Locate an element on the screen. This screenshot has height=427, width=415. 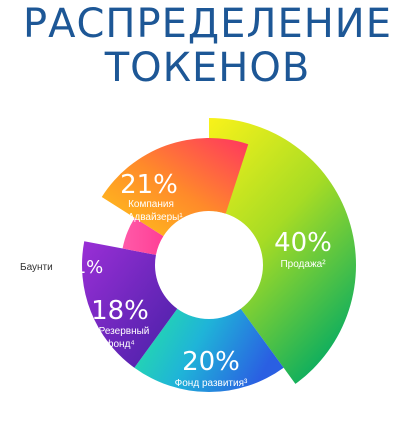
chart-title-line-2: ТОКЕНОВ is located at coordinates (207, 68).